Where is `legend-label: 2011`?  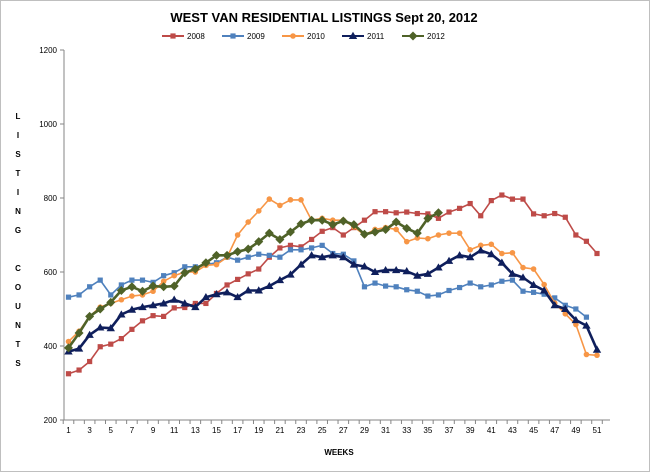 legend-label: 2011 is located at coordinates (376, 36).